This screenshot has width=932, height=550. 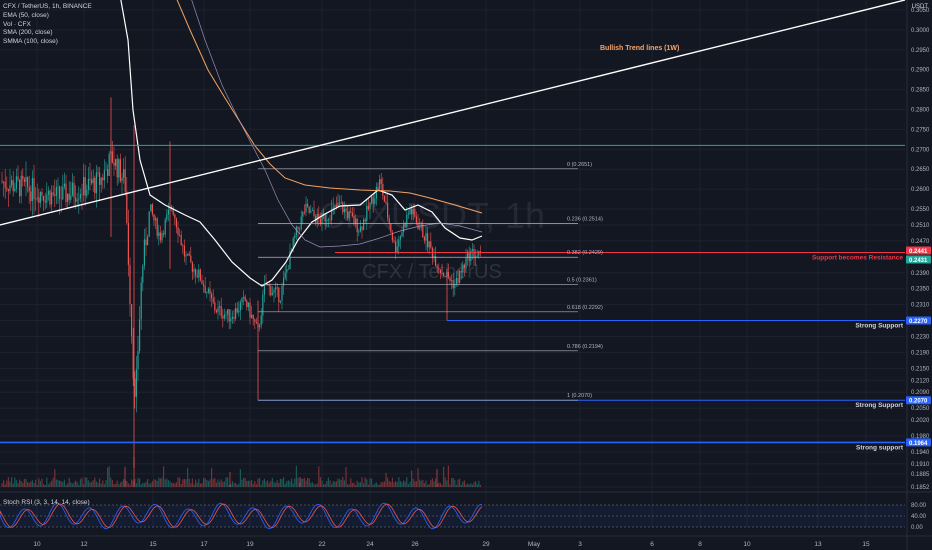 I want to click on legend-ema: EMA (50, close), so click(x=26, y=15).